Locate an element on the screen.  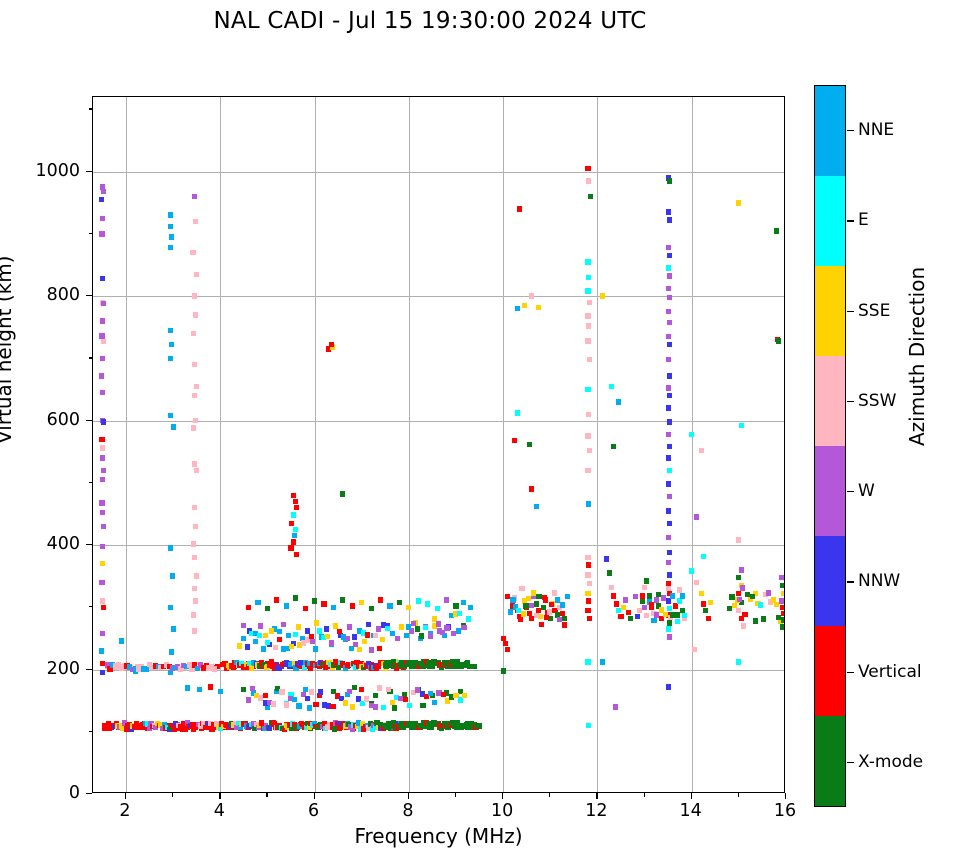
x-tick-mark is located at coordinates (314, 796).